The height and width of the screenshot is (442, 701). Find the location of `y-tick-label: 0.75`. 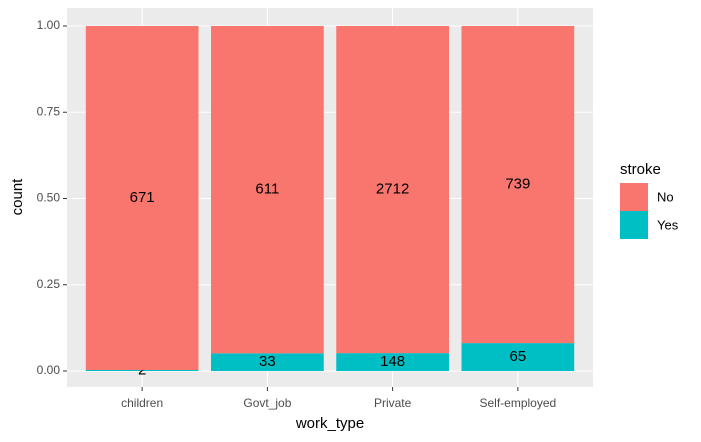

y-tick-label: 0.75 is located at coordinates (49, 111).